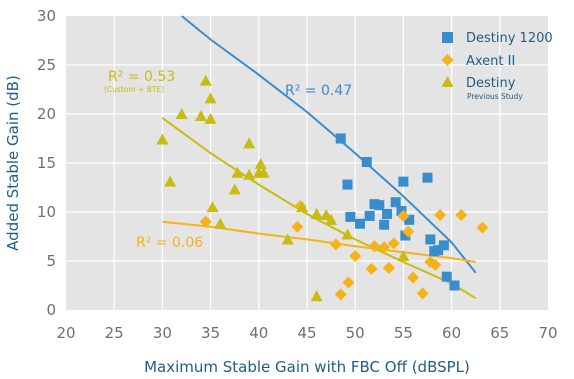  I want to click on r2-destiny-1200-label: R² = 0.47, so click(318, 91).